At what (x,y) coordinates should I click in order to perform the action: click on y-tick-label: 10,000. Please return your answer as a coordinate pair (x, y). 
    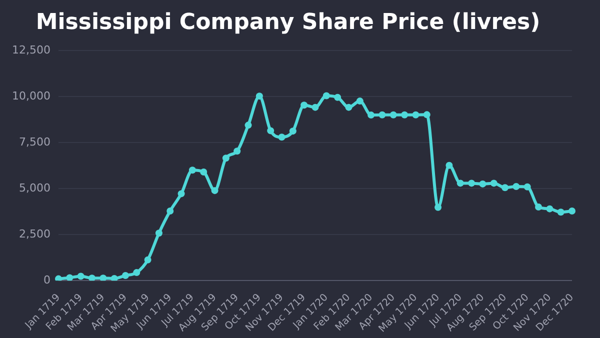
    Looking at the image, I should click on (31, 95).